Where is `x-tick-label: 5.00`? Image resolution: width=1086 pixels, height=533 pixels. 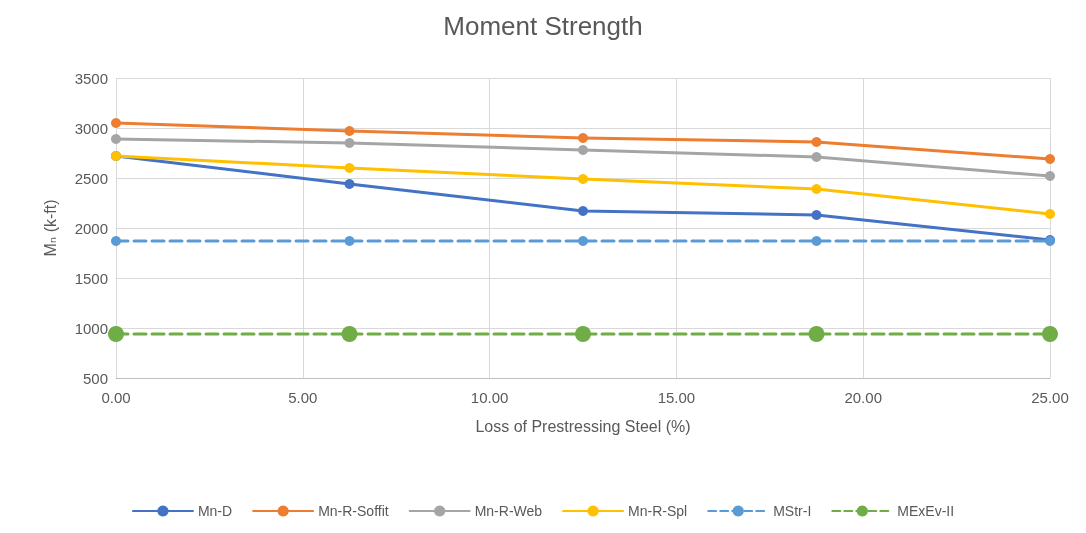 x-tick-label: 5.00 is located at coordinates (303, 397).